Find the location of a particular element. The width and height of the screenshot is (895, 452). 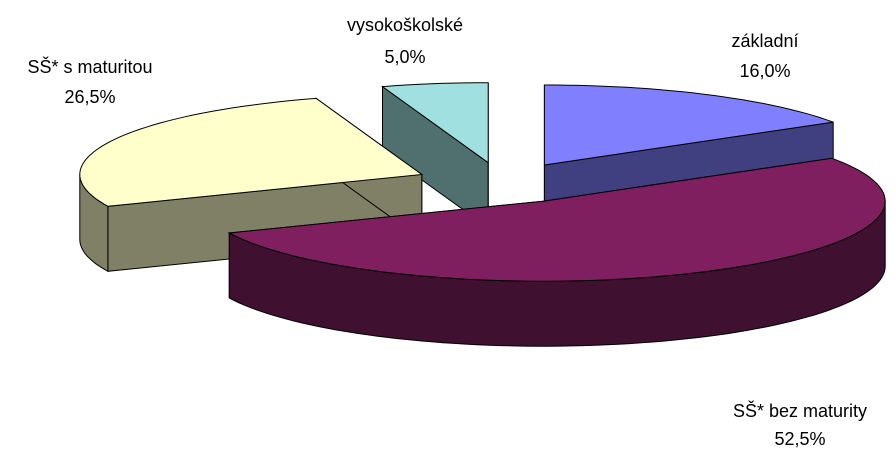

value-label: 26,5% is located at coordinates (89, 97).